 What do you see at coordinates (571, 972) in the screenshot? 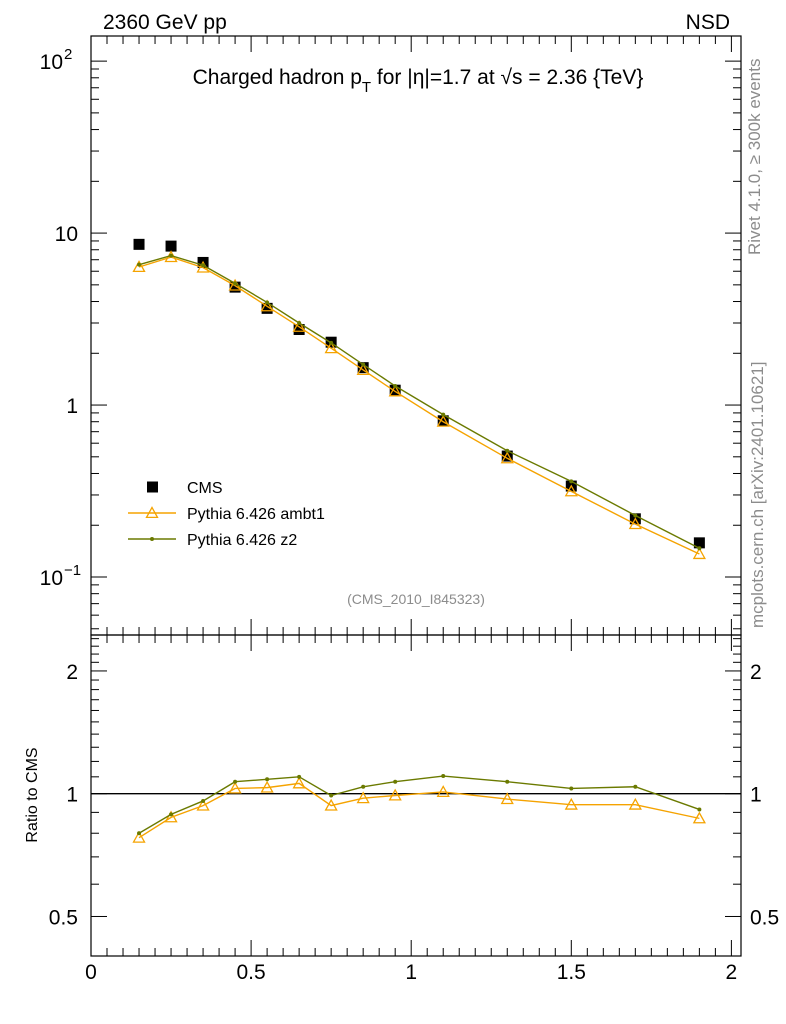
I see `x-tick-label: 1.5` at bounding box center [571, 972].